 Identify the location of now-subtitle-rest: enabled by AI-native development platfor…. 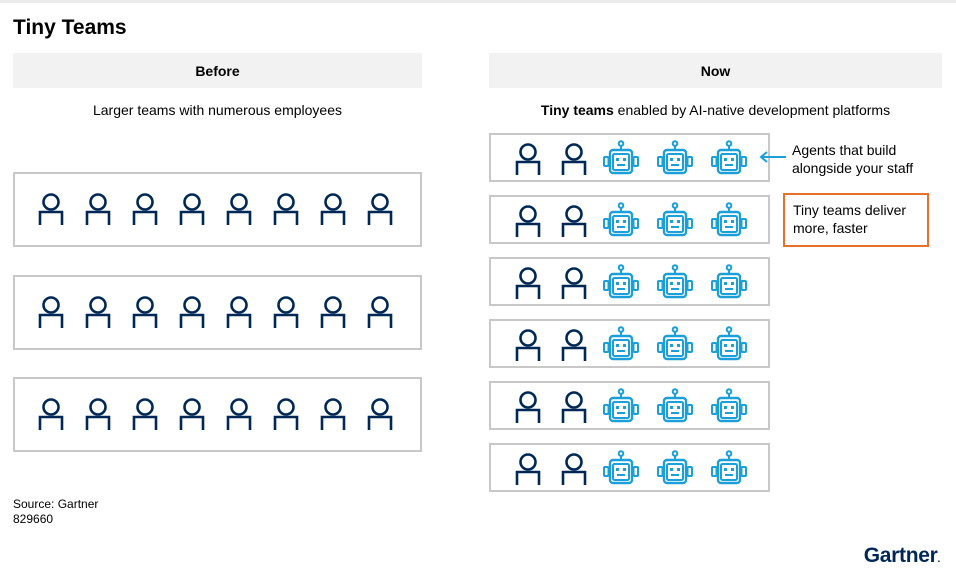
(752, 110).